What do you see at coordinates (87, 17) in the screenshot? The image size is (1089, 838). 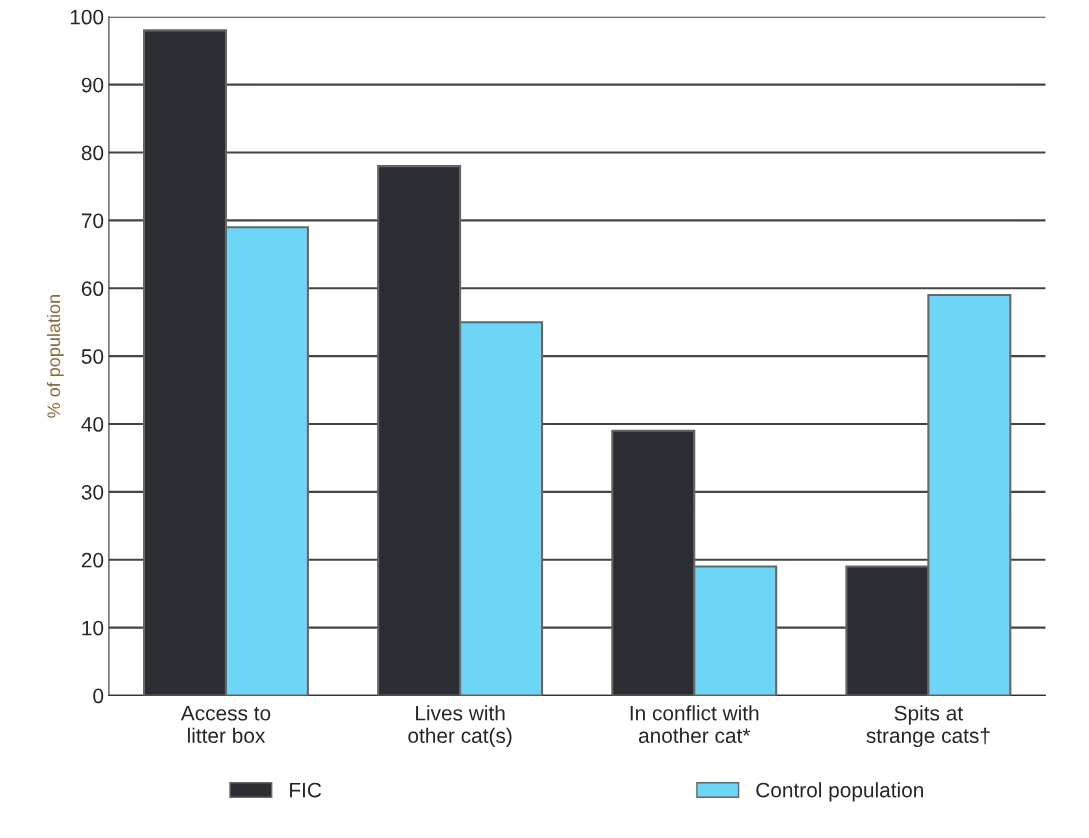 I see `y-tick-label: 100` at bounding box center [87, 17].